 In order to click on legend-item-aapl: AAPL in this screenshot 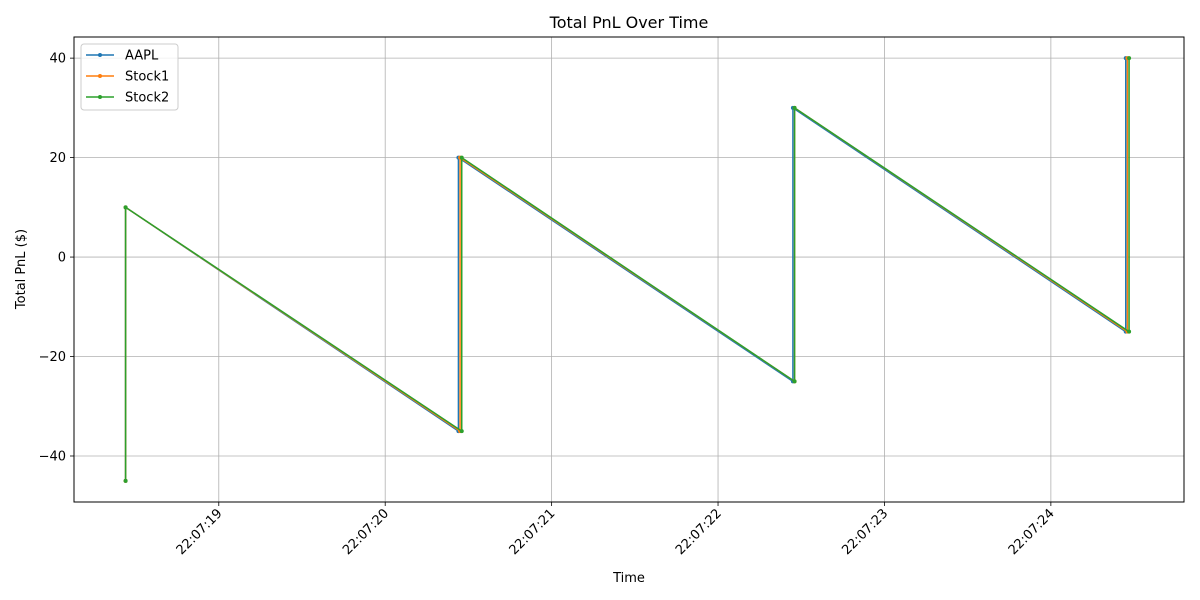, I will do `click(122, 56)`.